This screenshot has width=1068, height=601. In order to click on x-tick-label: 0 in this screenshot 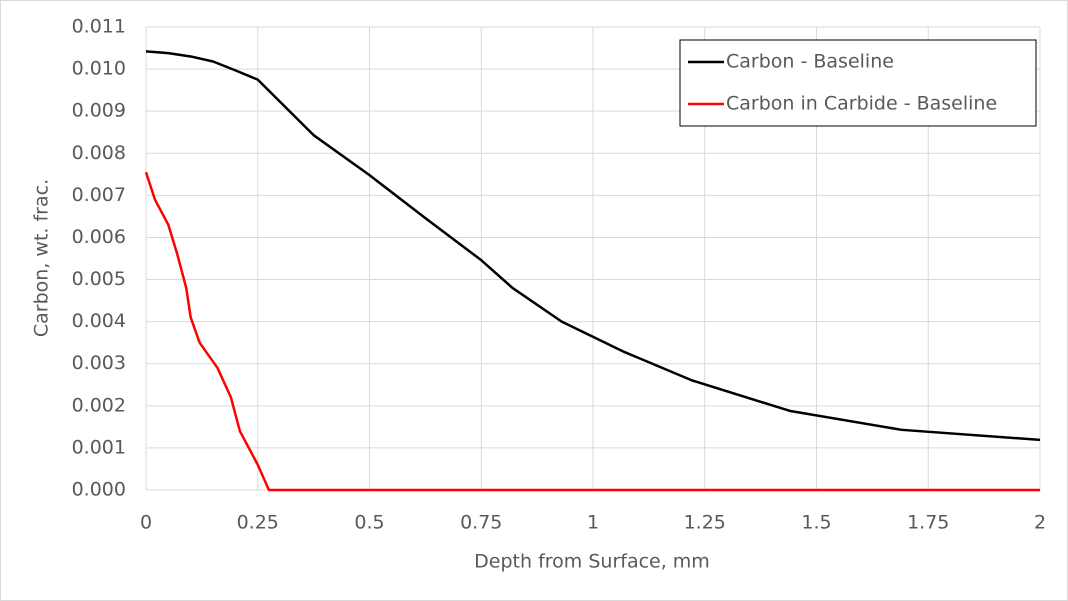, I will do `click(146, 523)`.